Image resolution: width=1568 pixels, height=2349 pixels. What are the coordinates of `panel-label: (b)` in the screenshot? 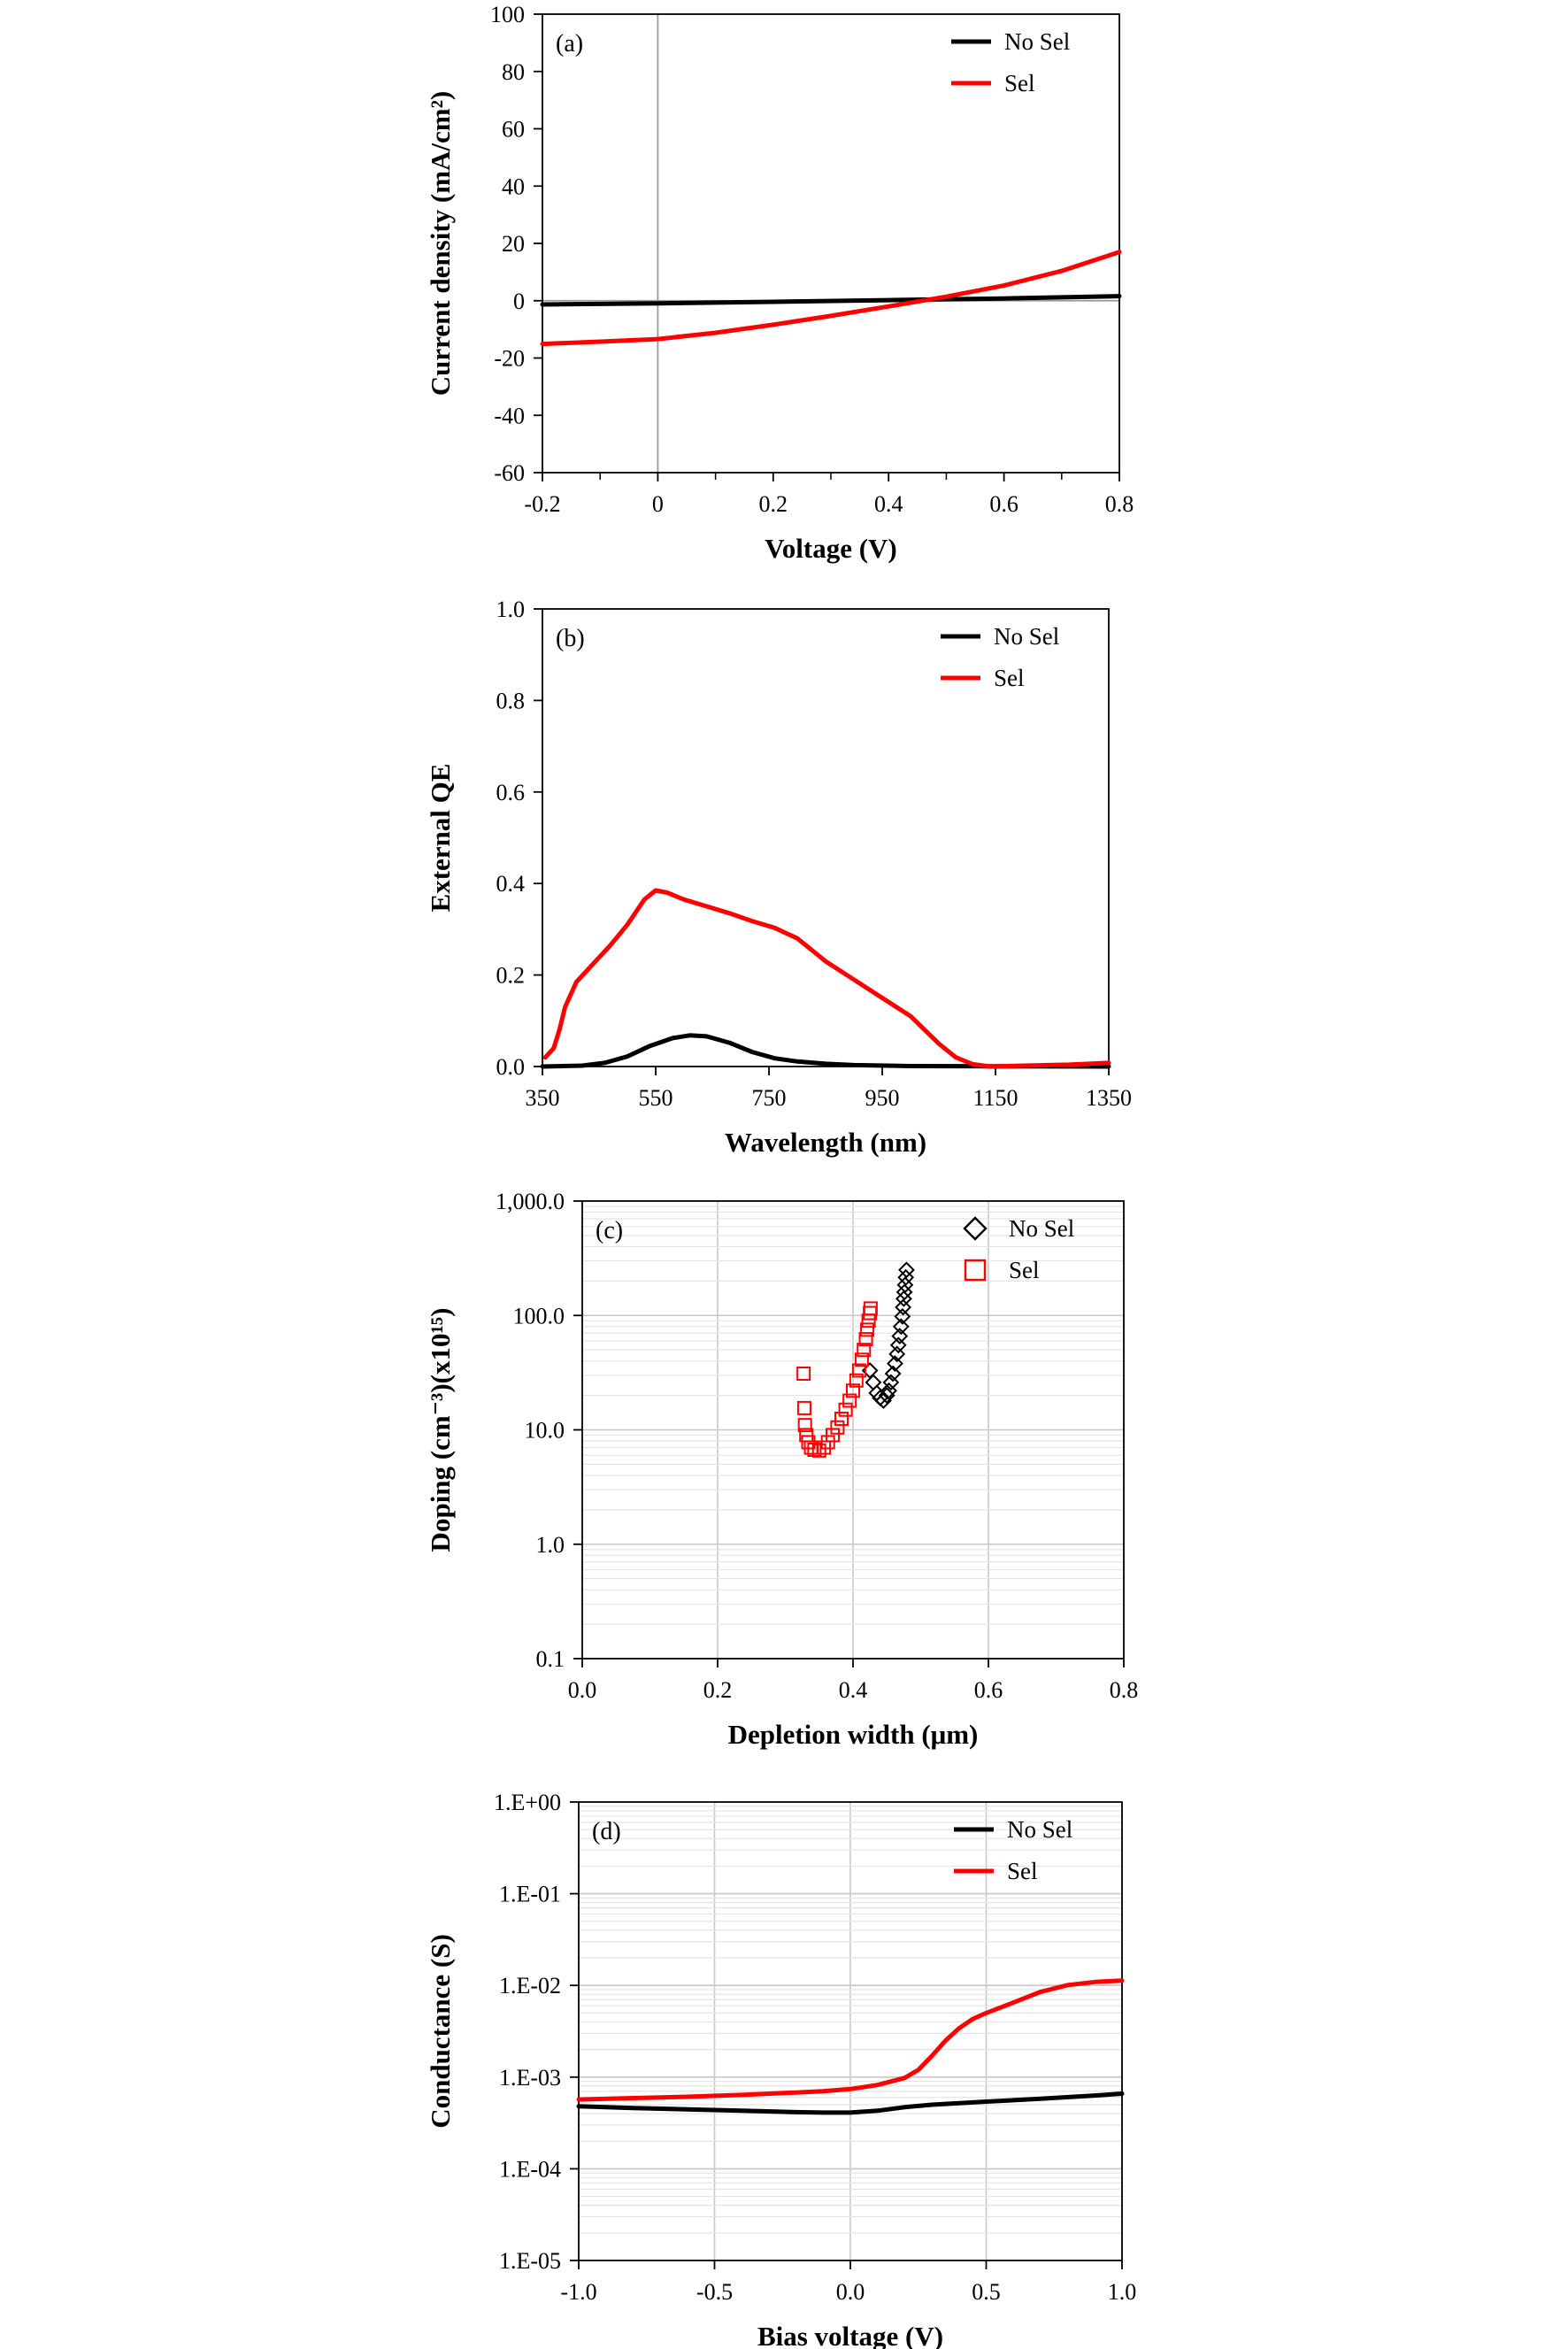 It's located at (570, 638).